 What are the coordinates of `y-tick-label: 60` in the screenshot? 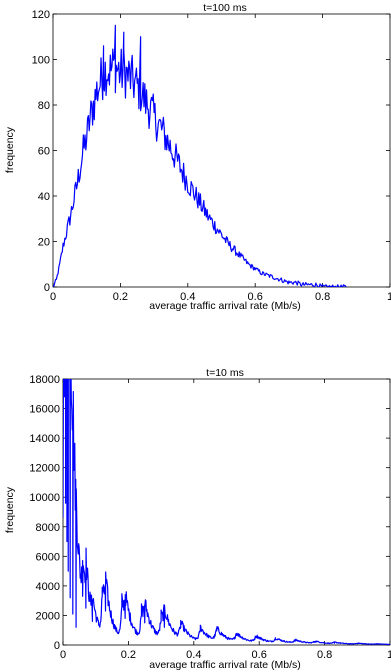 It's located at (44, 152).